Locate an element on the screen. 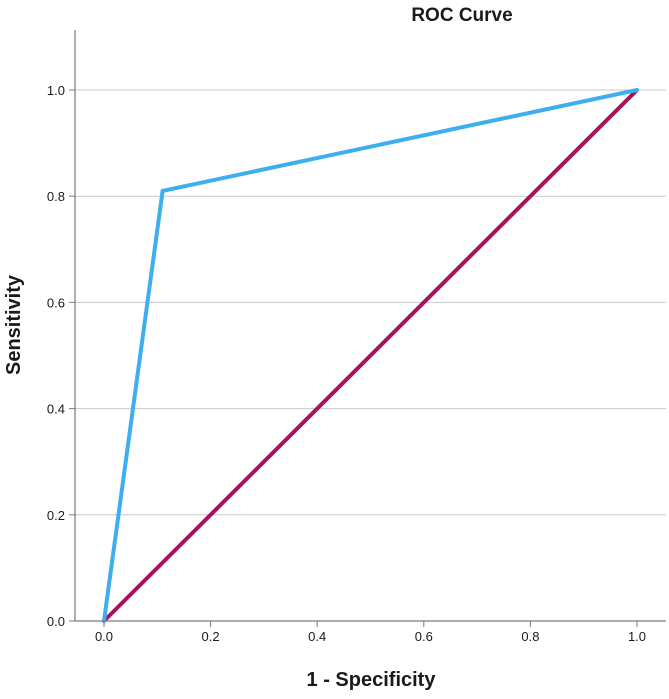 Image resolution: width=669 pixels, height=699 pixels. x-tick-label: 0.4 is located at coordinates (317, 636).